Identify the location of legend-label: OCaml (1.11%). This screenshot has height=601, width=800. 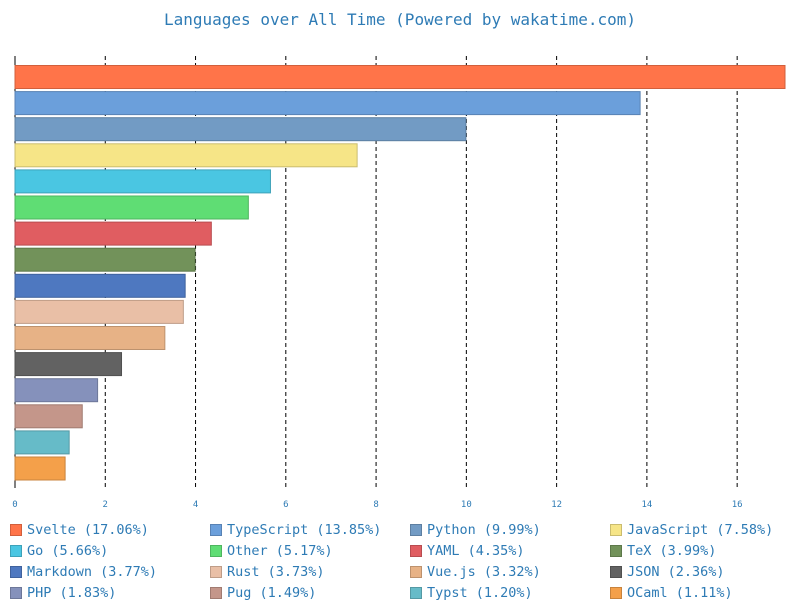
(680, 593).